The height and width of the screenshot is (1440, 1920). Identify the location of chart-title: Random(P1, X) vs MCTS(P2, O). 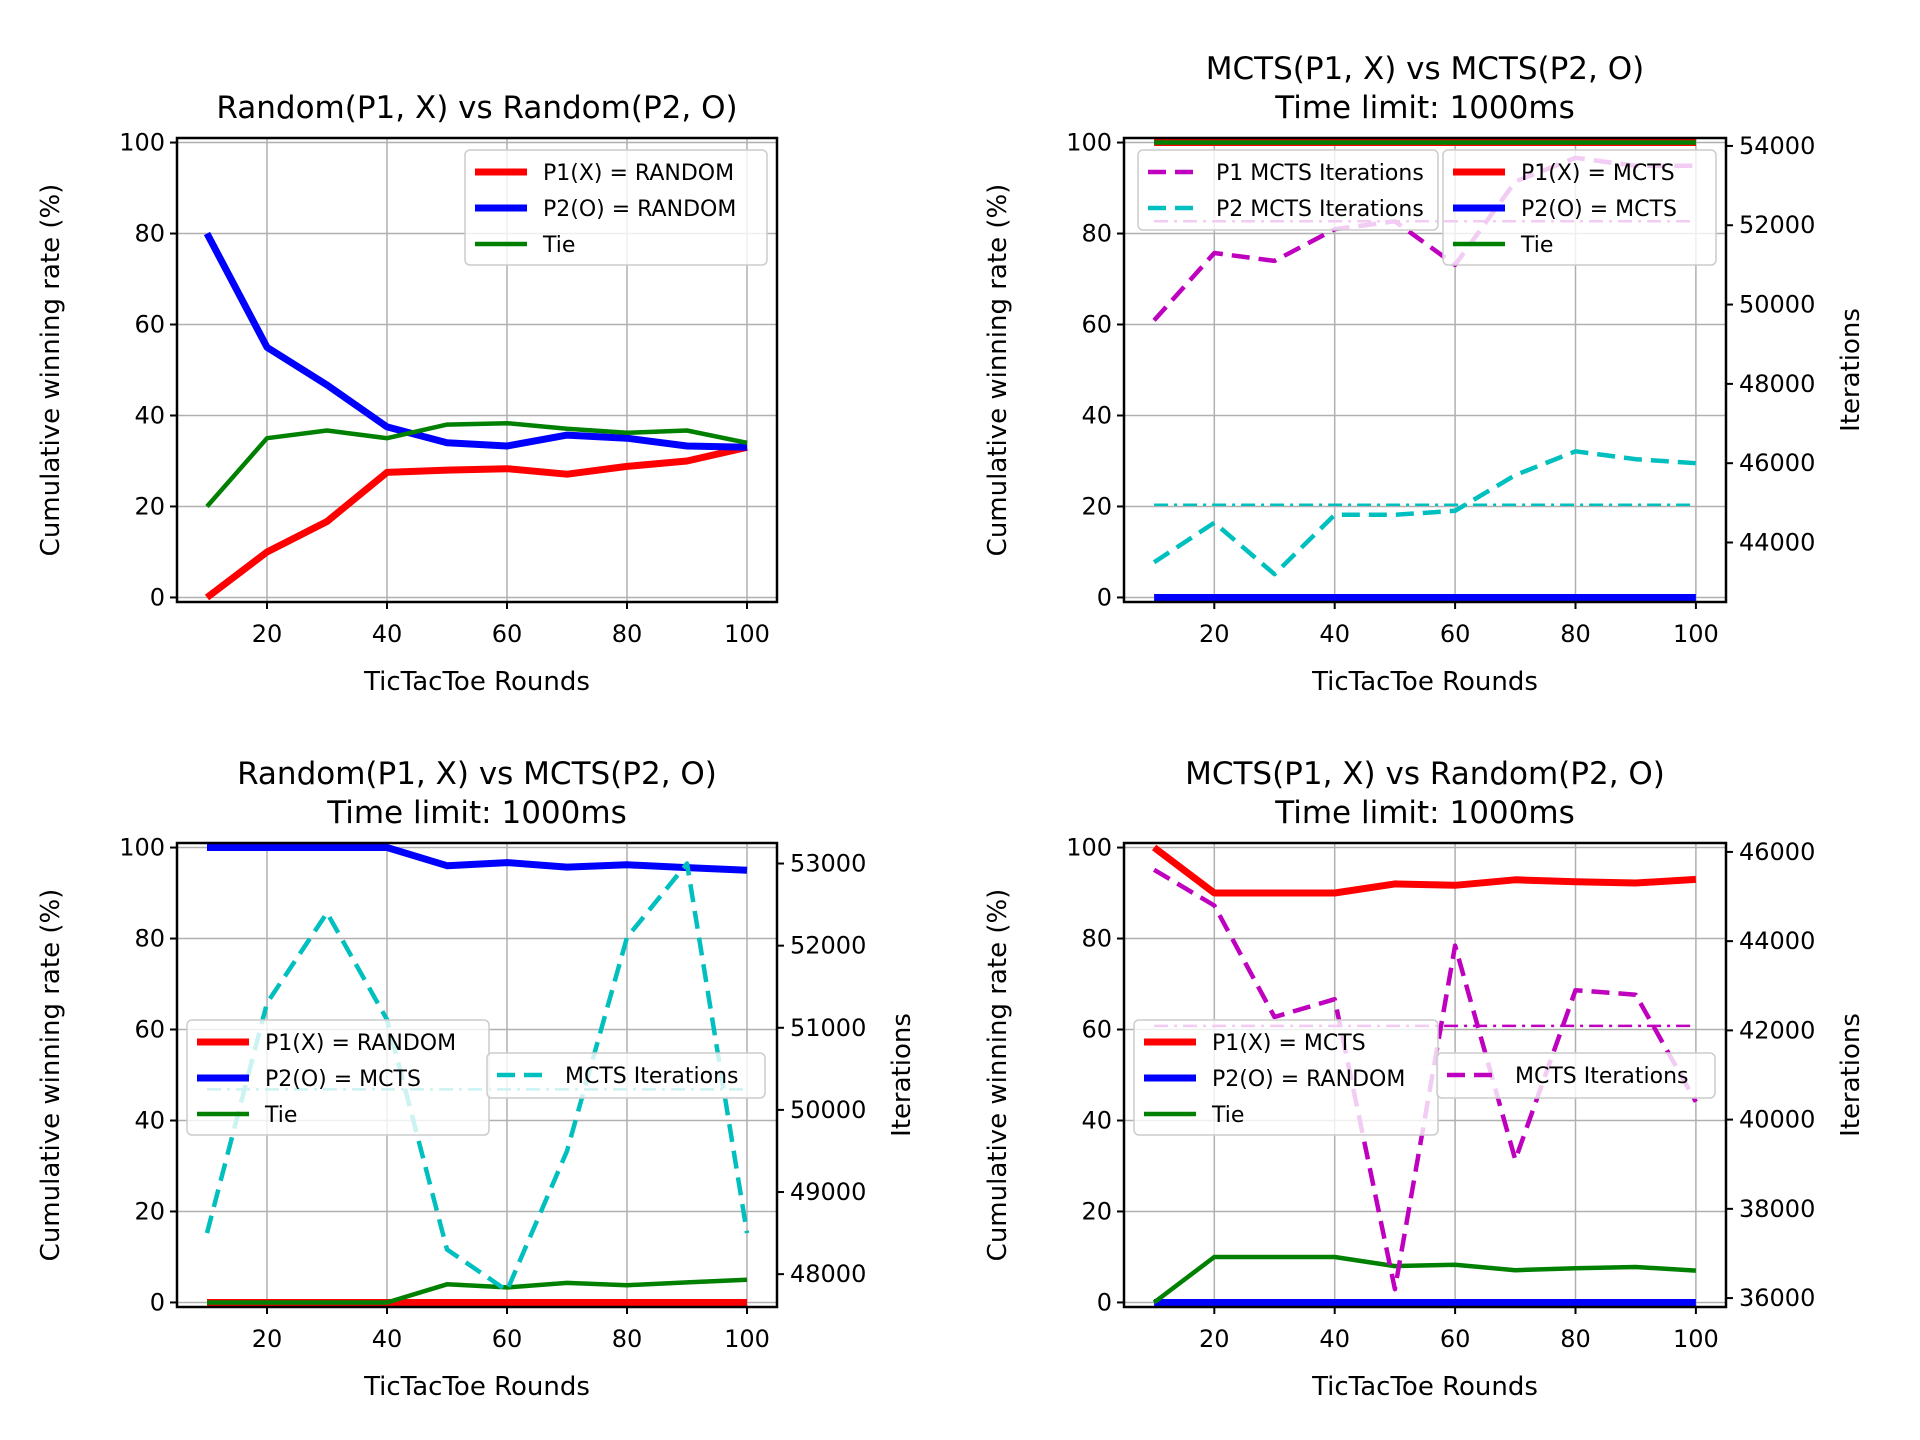
(477, 774).